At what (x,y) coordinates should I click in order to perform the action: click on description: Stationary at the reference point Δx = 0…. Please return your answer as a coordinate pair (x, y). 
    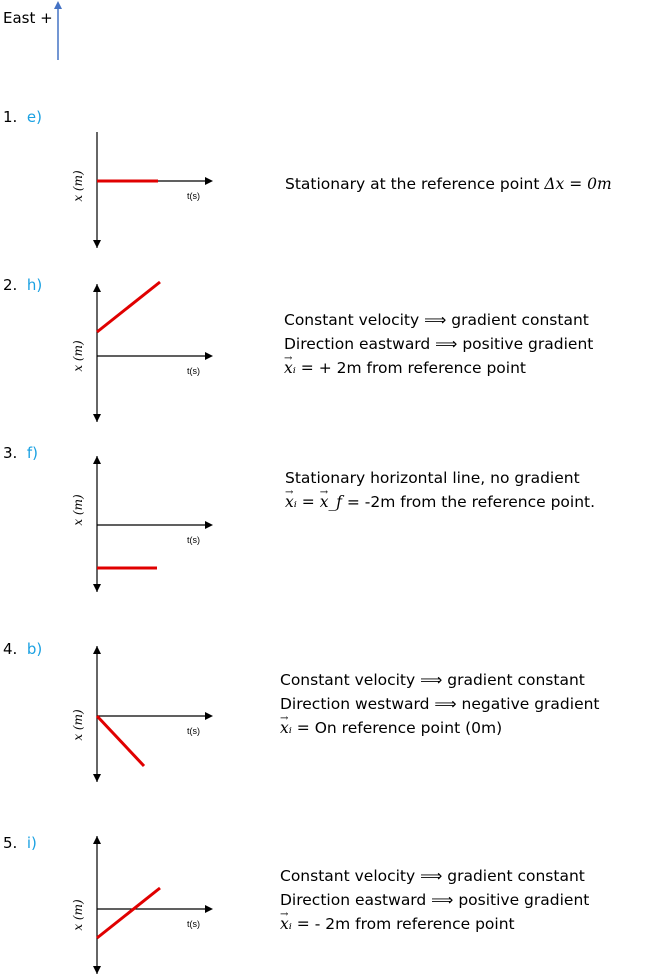
    Looking at the image, I should click on (448, 184).